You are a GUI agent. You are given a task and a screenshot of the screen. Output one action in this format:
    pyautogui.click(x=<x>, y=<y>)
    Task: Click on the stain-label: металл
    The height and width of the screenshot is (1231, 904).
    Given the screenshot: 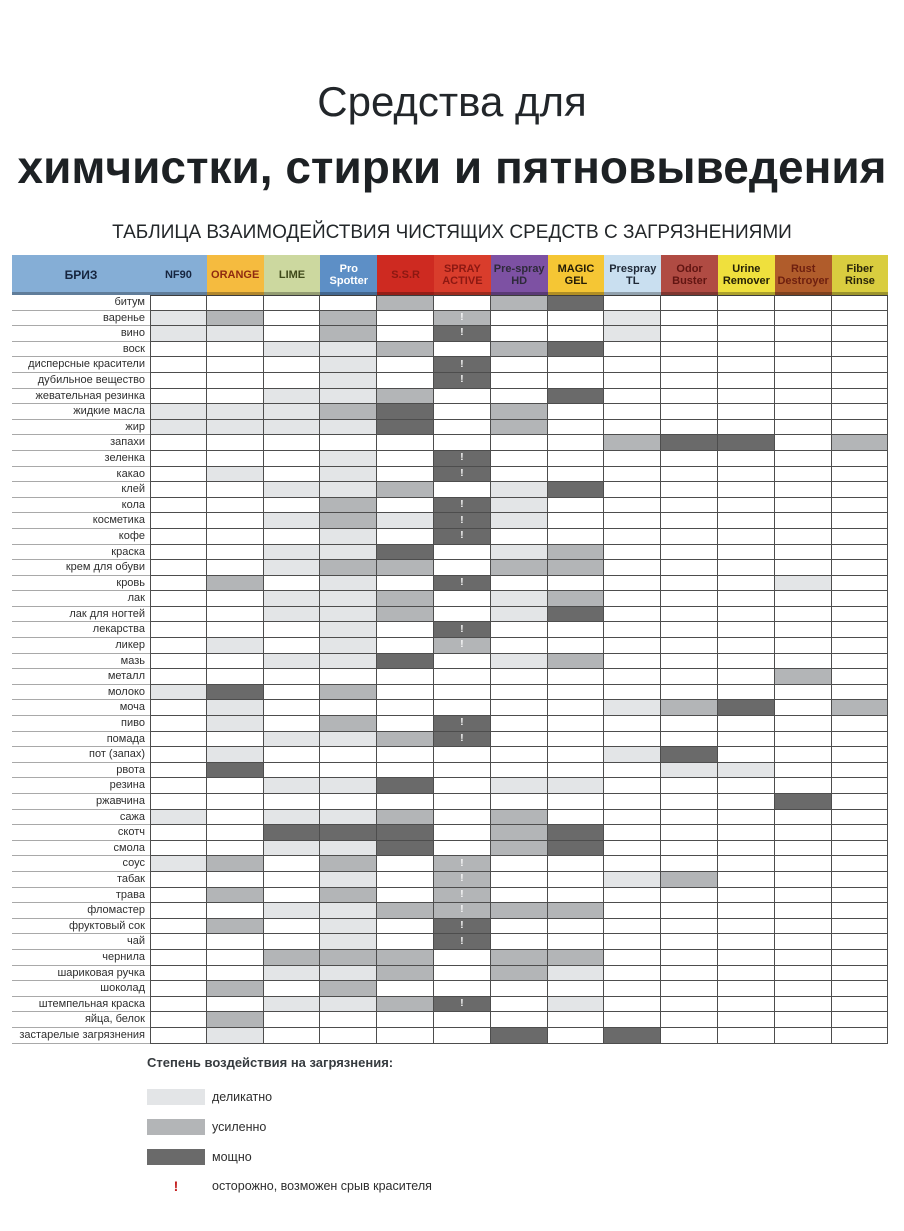 What is the action you would take?
    pyautogui.click(x=81, y=677)
    